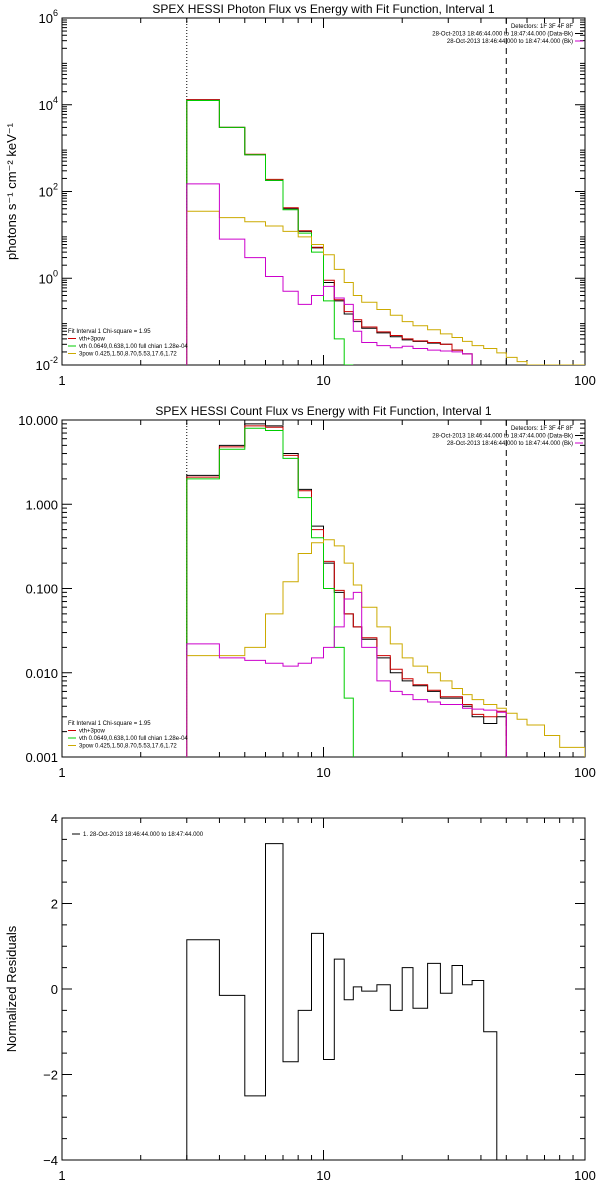 This screenshot has width=600, height=1200. What do you see at coordinates (55, 273) in the screenshot?
I see `y-tick-exponent: 0` at bounding box center [55, 273].